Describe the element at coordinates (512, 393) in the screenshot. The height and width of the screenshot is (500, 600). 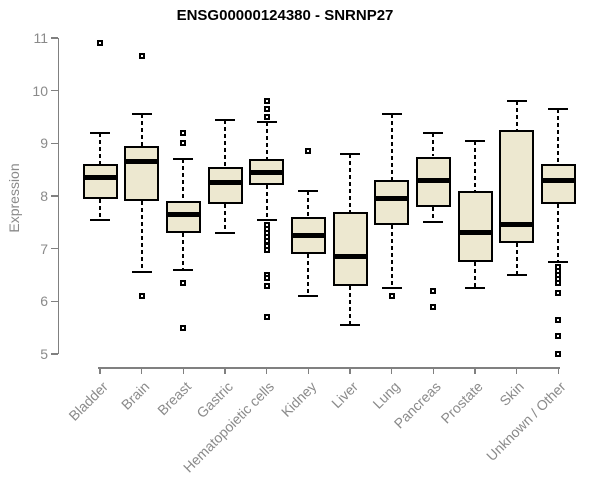
I see `x-tick-label: Skin` at that location.